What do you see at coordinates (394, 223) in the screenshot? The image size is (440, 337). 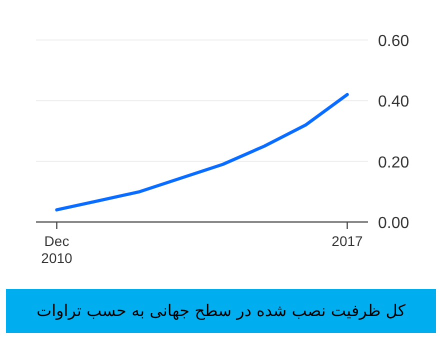 I see `y-tick-label: 0.00` at bounding box center [394, 223].